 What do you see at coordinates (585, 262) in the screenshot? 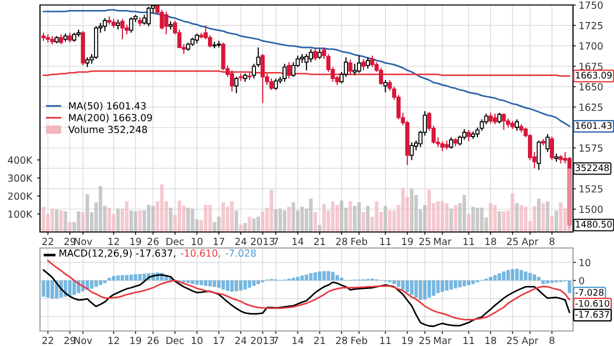
I see `y-tick-label: 10` at bounding box center [585, 262].